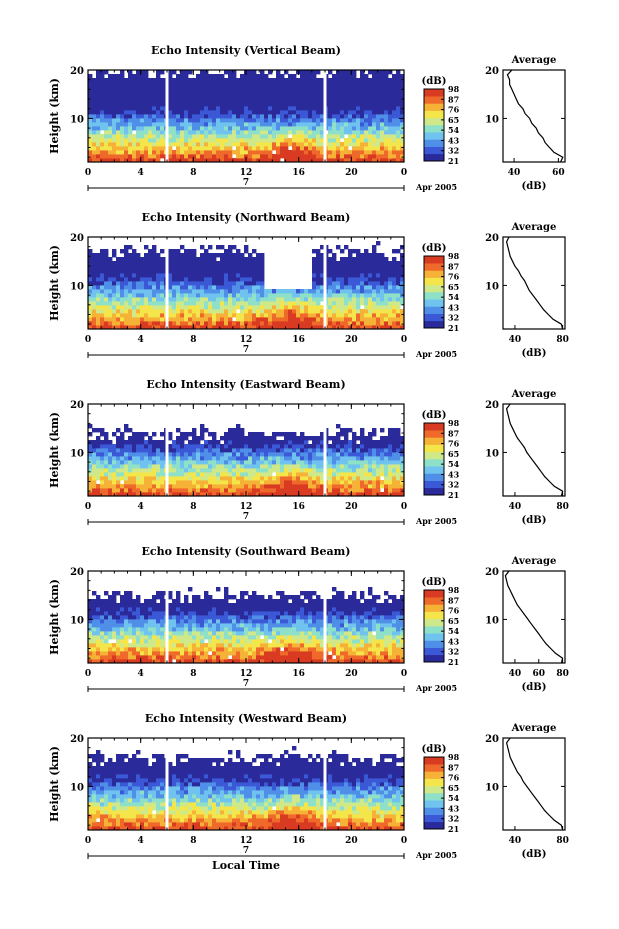  I want to click on colorbar-tick-label: 76, so click(454, 444).